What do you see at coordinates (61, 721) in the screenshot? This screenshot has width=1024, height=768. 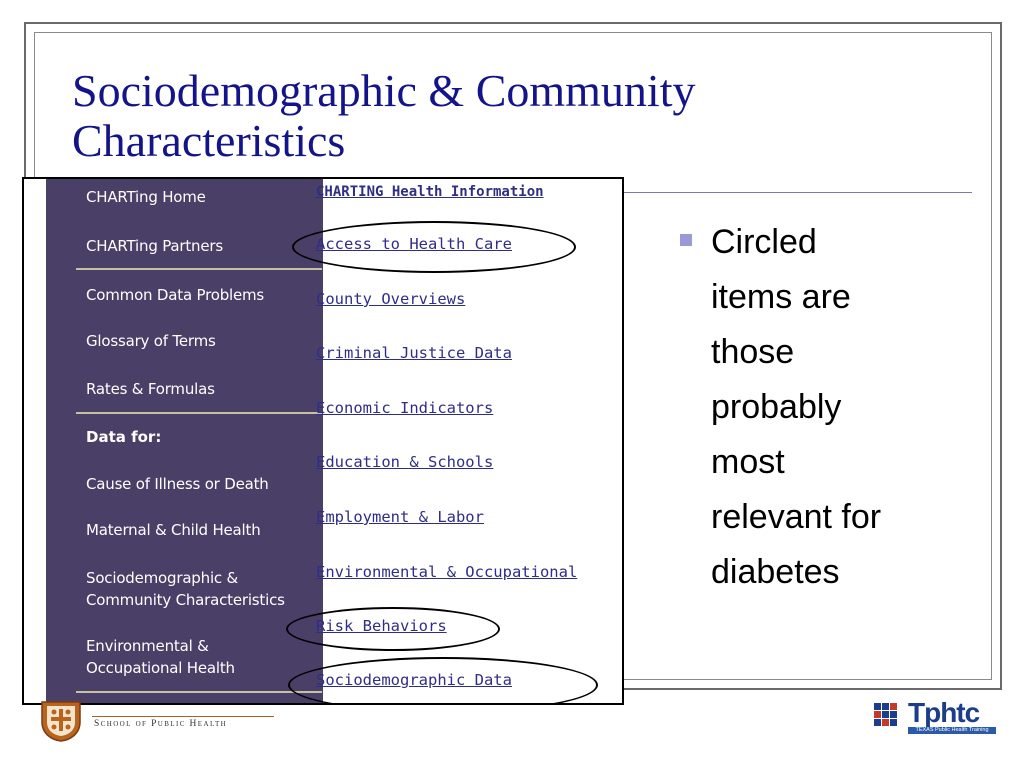 I see `ut-seal-logo` at bounding box center [61, 721].